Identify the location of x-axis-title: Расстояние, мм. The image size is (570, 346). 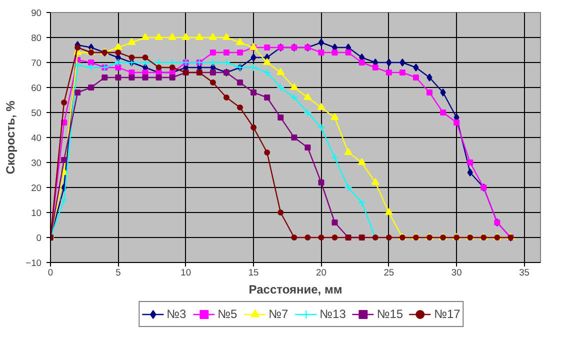
(295, 289).